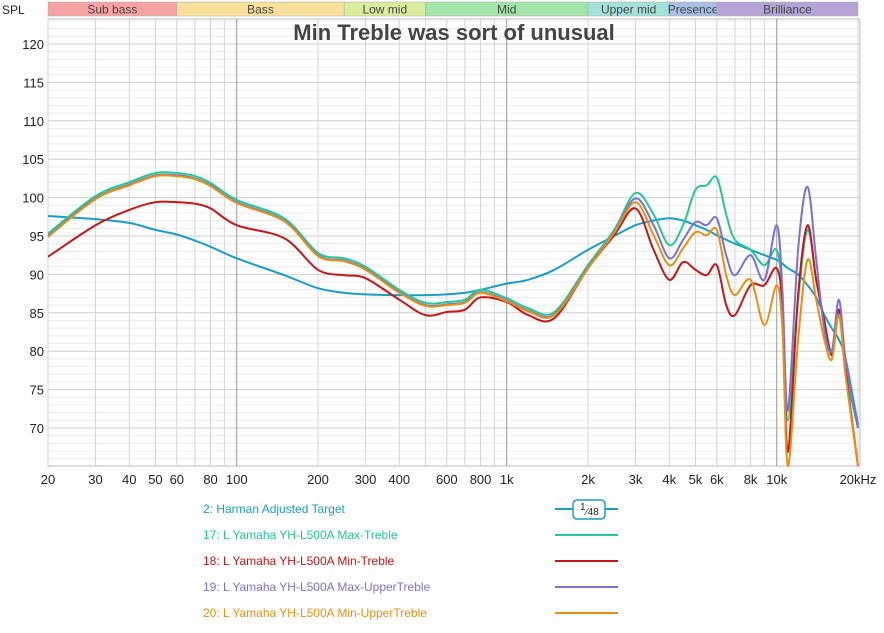 The height and width of the screenshot is (633, 884). I want to click on y-tick-label: 75, so click(37, 390).